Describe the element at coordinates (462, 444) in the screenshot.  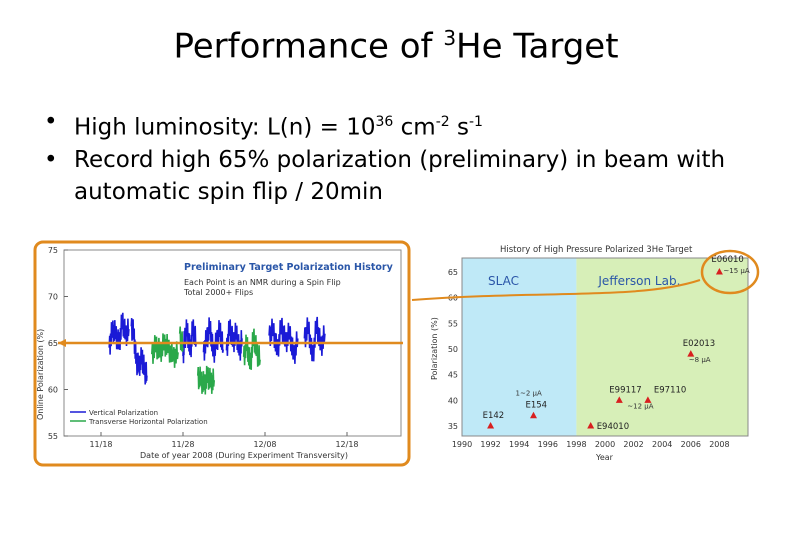
I see `right-xtick-label: 1990` at that location.